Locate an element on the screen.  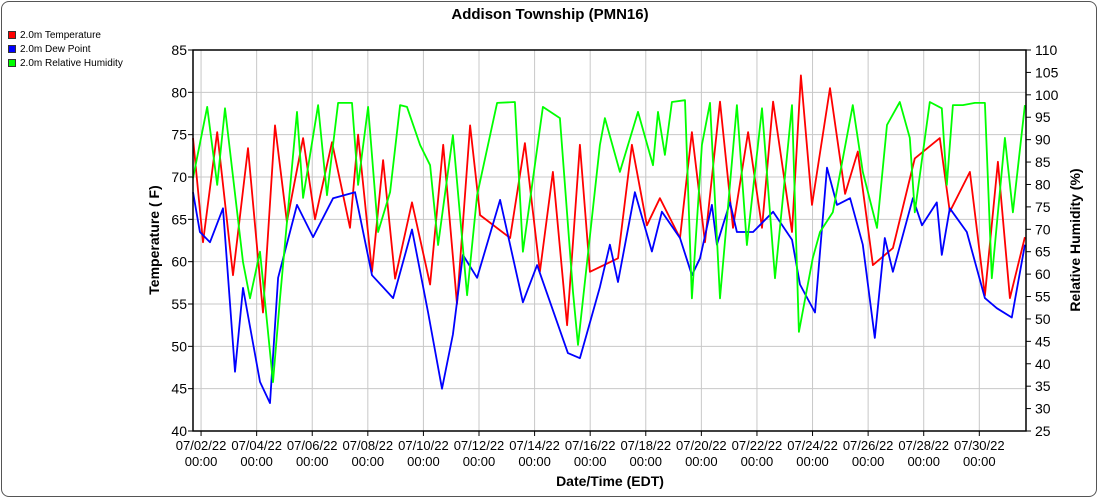
legend-item-relative-humidity: 2.0m Relative Humidity is located at coordinates (65, 63).